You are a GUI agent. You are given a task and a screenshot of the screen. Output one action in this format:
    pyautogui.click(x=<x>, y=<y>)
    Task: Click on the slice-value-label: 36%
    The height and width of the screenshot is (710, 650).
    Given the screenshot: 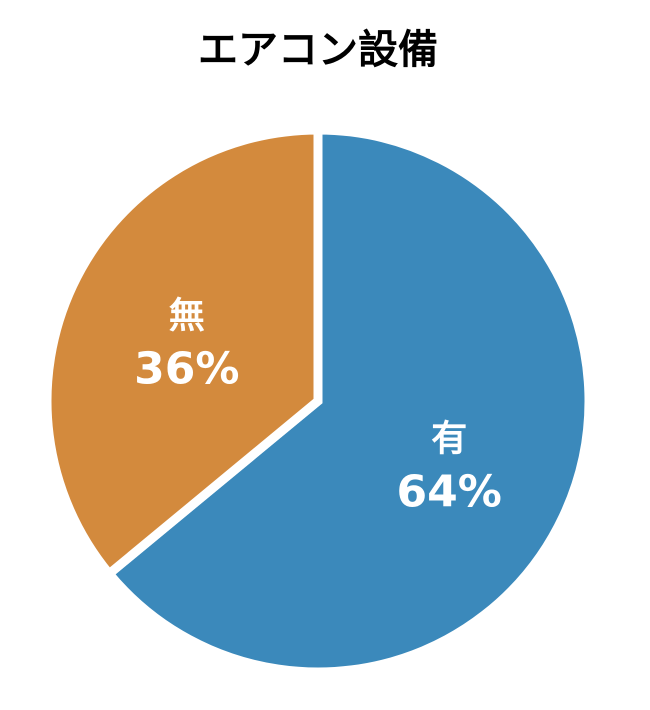 What is the action you would take?
    pyautogui.click(x=186, y=368)
    